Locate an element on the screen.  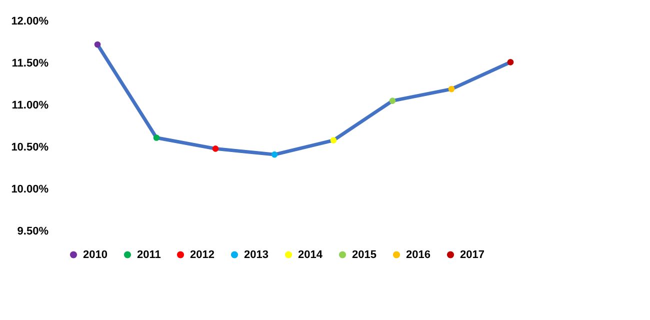
legend-label: 2012 is located at coordinates (202, 254).